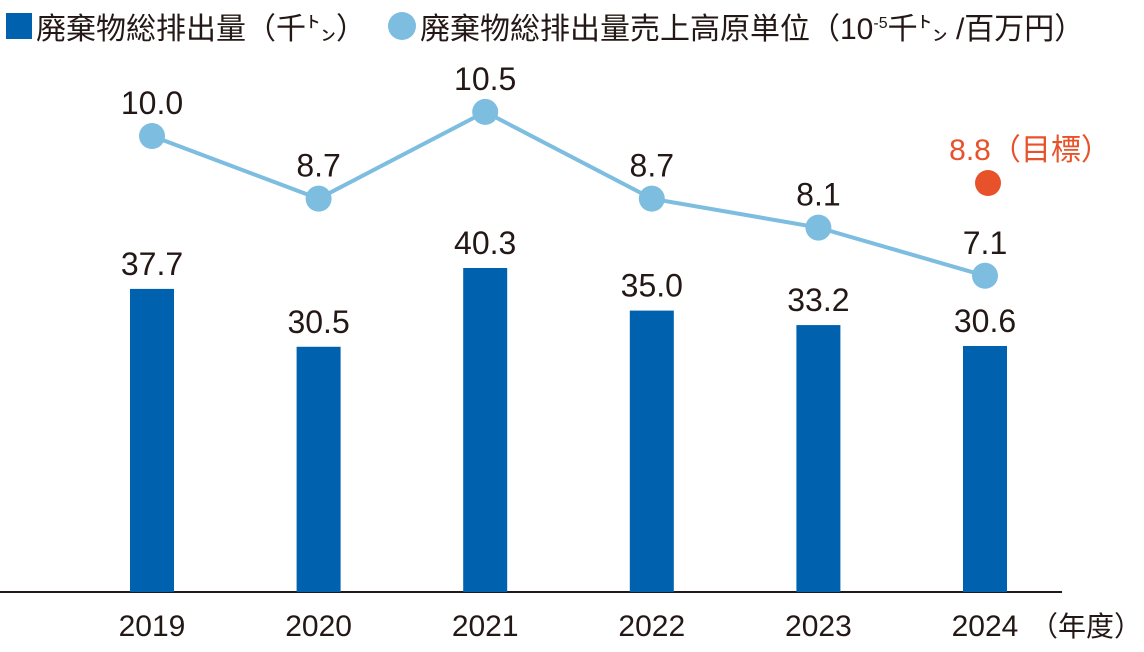  What do you see at coordinates (152, 626) in the screenshot?
I see `tick-label-2019: 2019` at bounding box center [152, 626].